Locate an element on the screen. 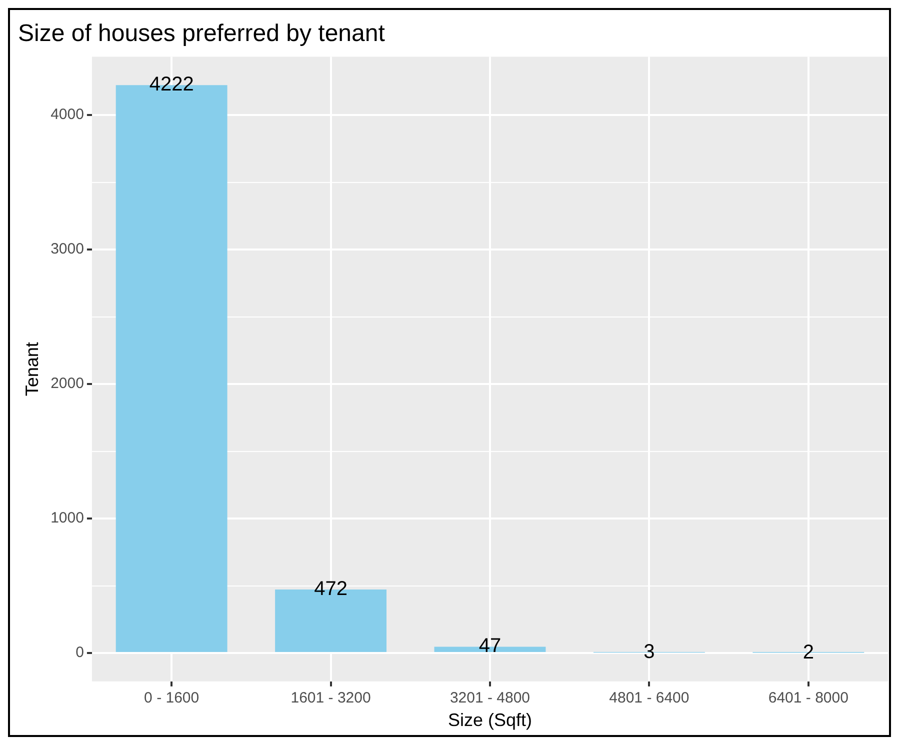 Image resolution: width=899 pixels, height=745 pixels. x-tick-label: 3201 - 4800 is located at coordinates (490, 698).